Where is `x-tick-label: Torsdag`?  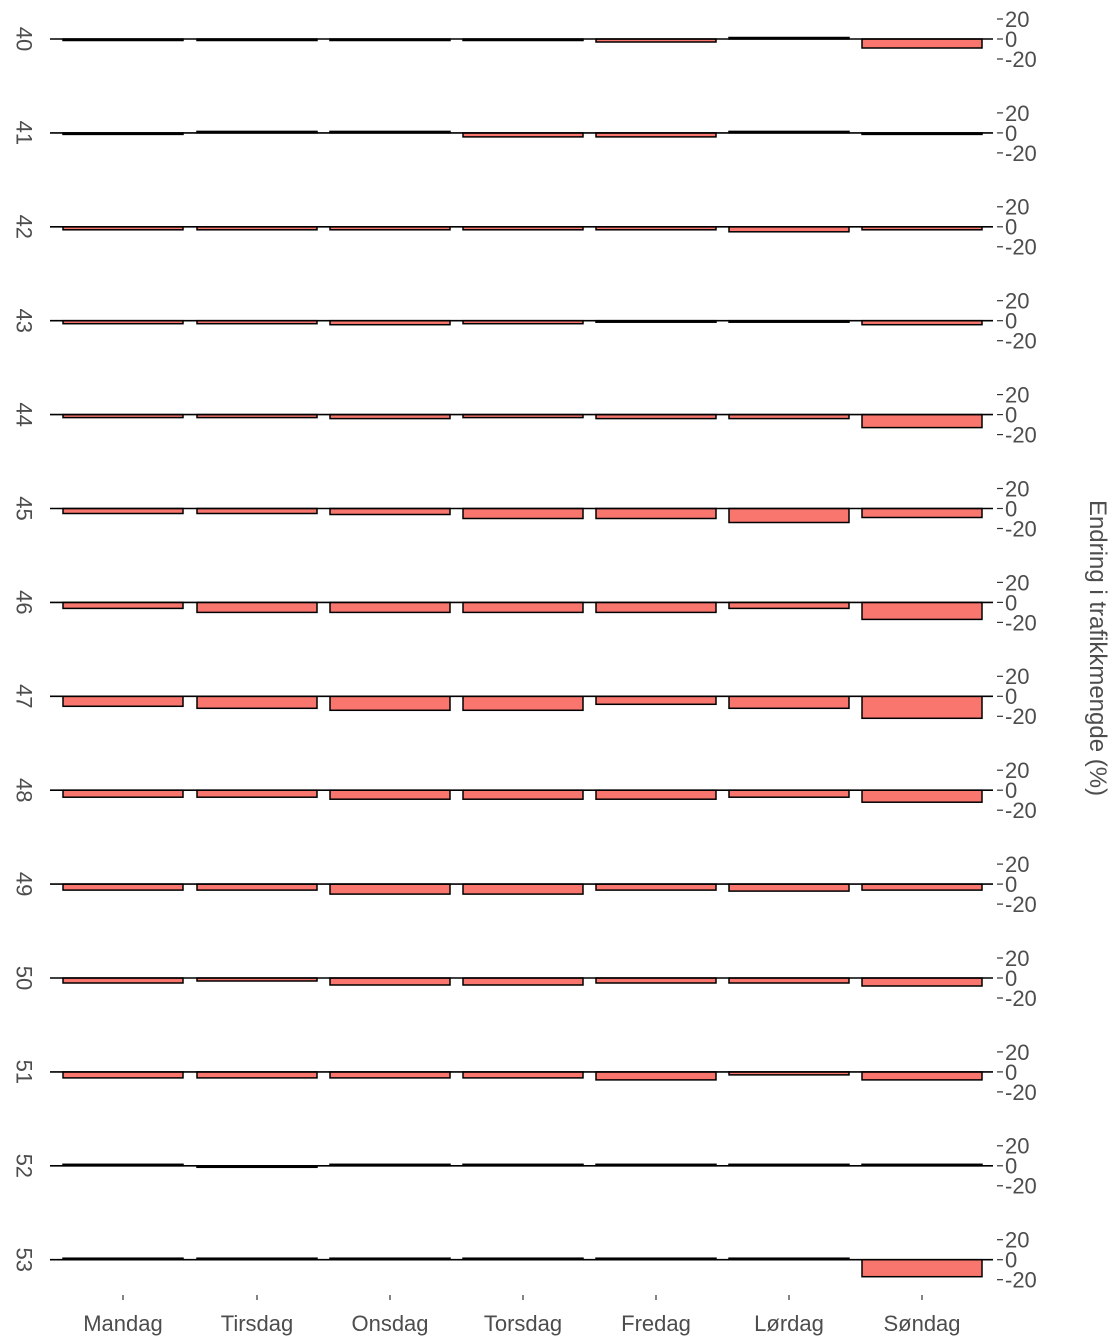 x-tick-label: Torsdag is located at coordinates (523, 1323).